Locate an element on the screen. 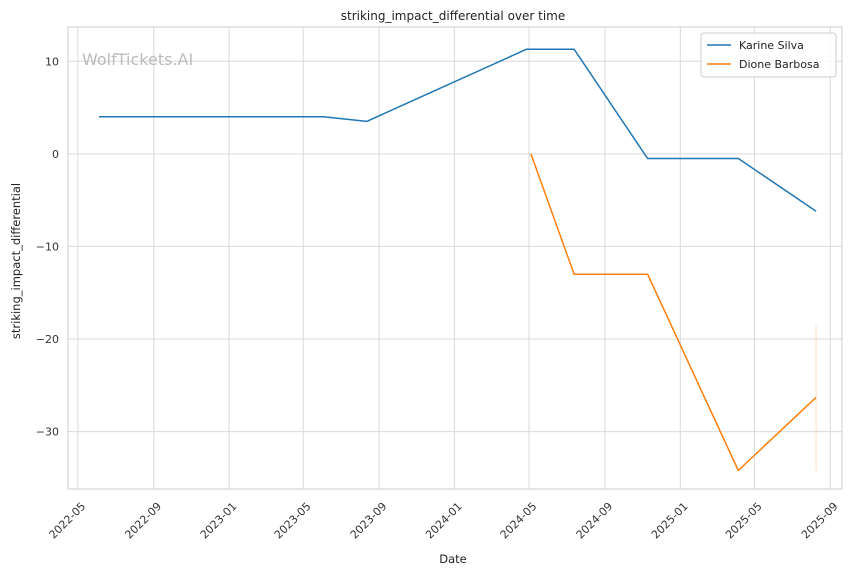  y-axis-title: striking_impact_differential is located at coordinates (16, 261).